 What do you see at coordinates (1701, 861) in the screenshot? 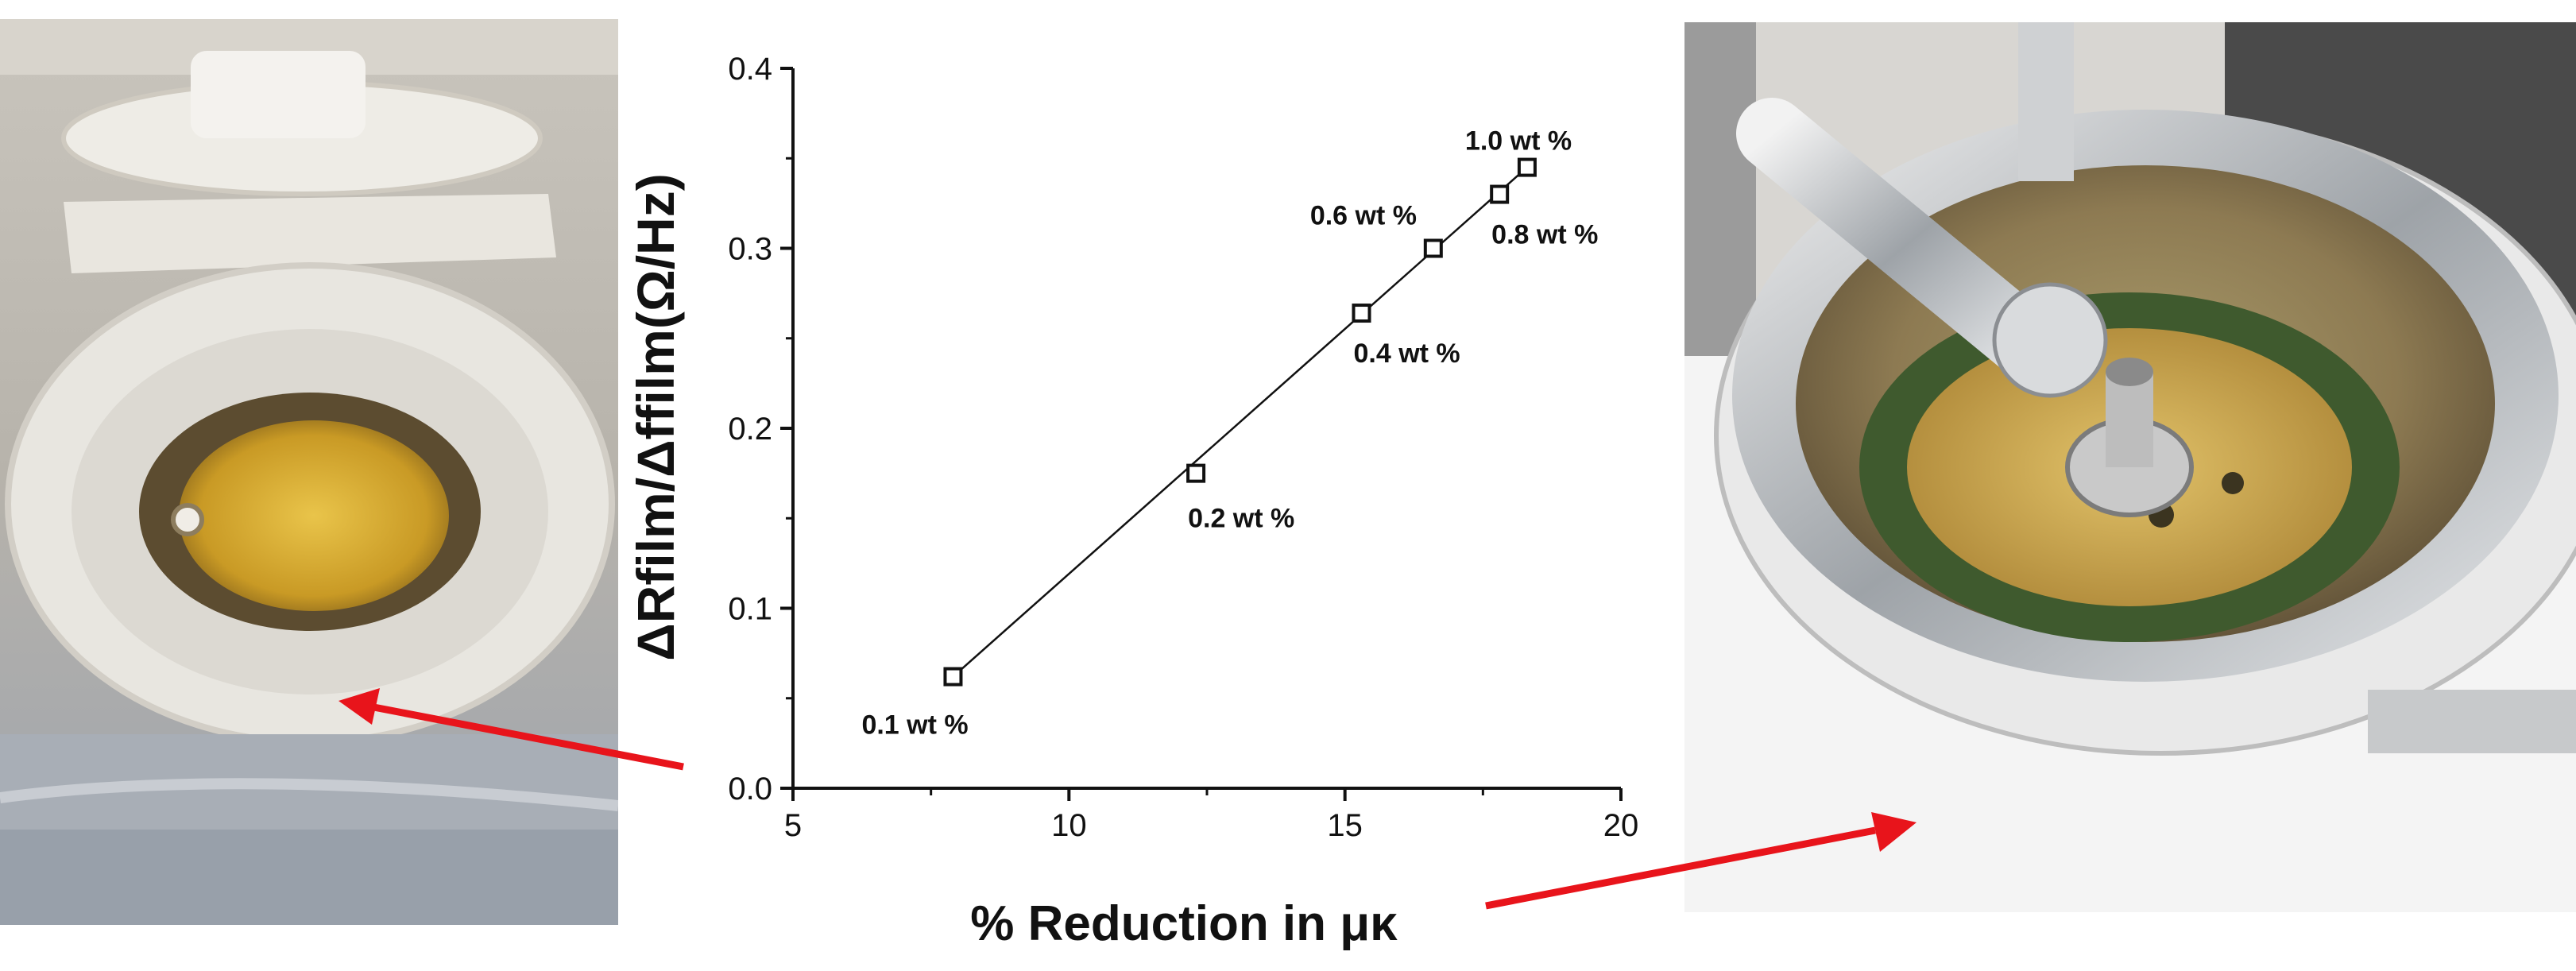
I see `red-arrow-right` at bounding box center [1701, 861].